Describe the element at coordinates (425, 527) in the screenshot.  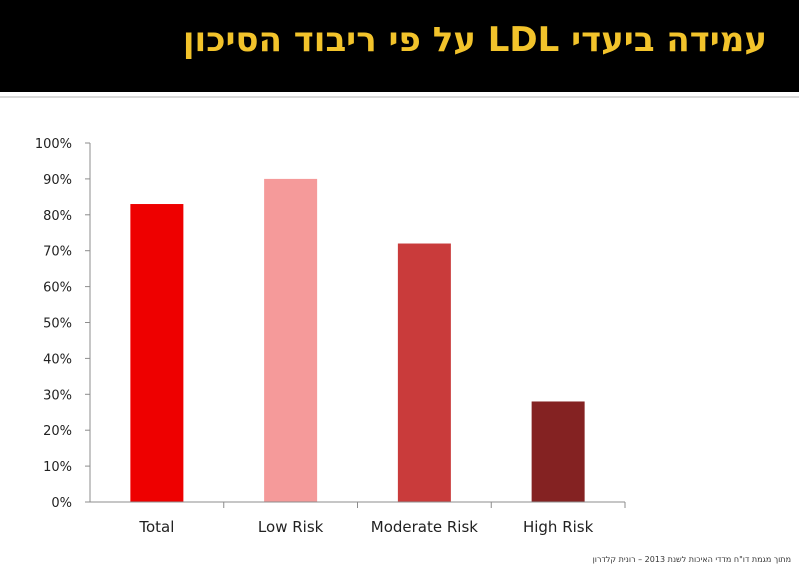
I see `x-tick-label: Moderate Risk` at that location.